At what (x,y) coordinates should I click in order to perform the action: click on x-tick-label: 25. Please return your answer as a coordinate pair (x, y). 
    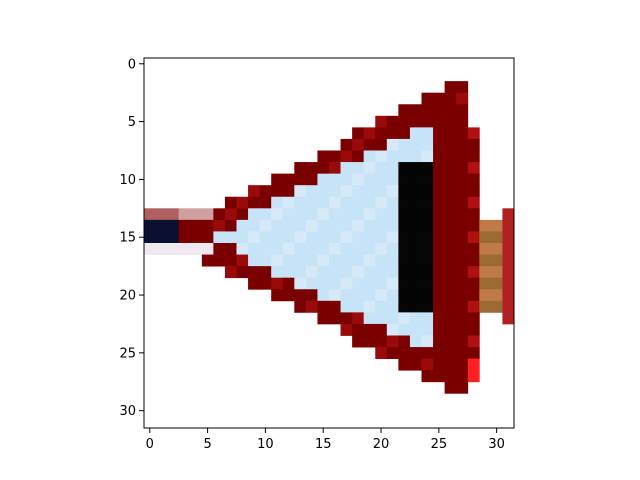
    Looking at the image, I should click on (439, 444).